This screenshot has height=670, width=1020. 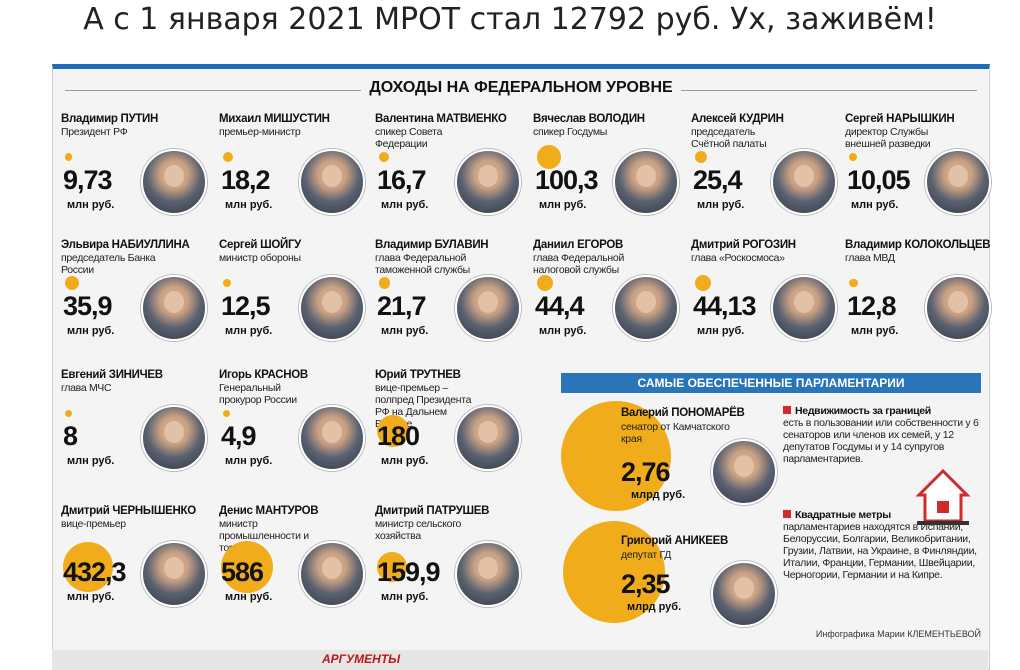 I want to click on person-role: министр обороны, so click(x=260, y=258).